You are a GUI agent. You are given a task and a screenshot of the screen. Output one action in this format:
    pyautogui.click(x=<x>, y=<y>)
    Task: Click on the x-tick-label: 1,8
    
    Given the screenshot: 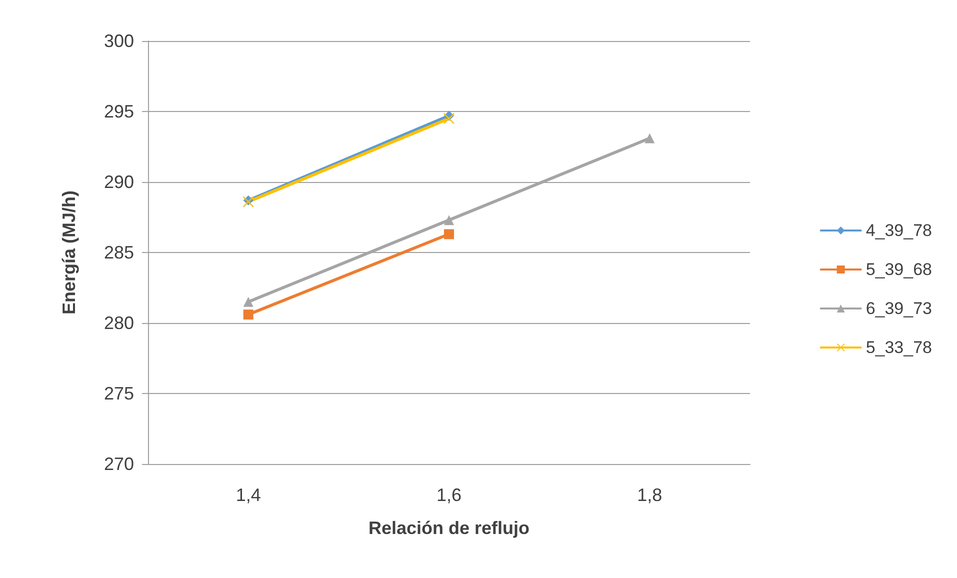 What is the action you would take?
    pyautogui.click(x=649, y=495)
    